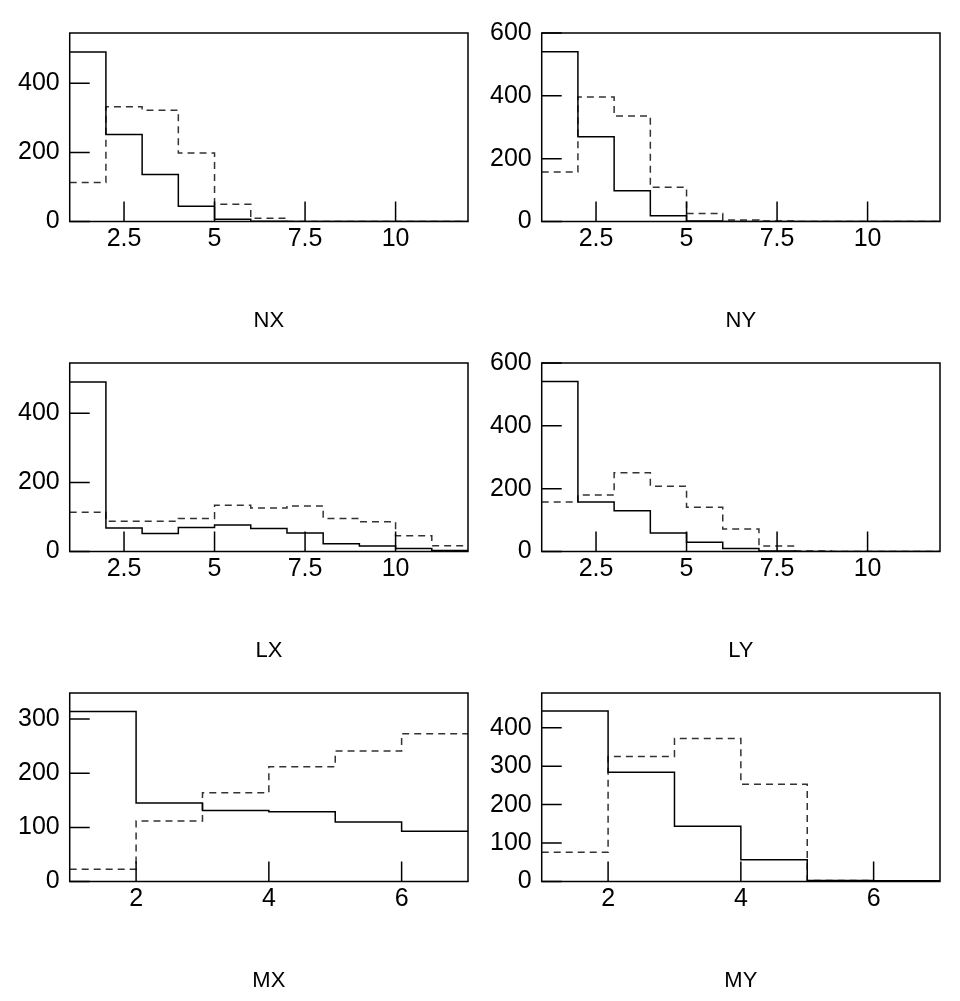 This screenshot has height=1001, width=960. What do you see at coordinates (269, 979) in the screenshot?
I see `x-axis-title: MX` at bounding box center [269, 979].